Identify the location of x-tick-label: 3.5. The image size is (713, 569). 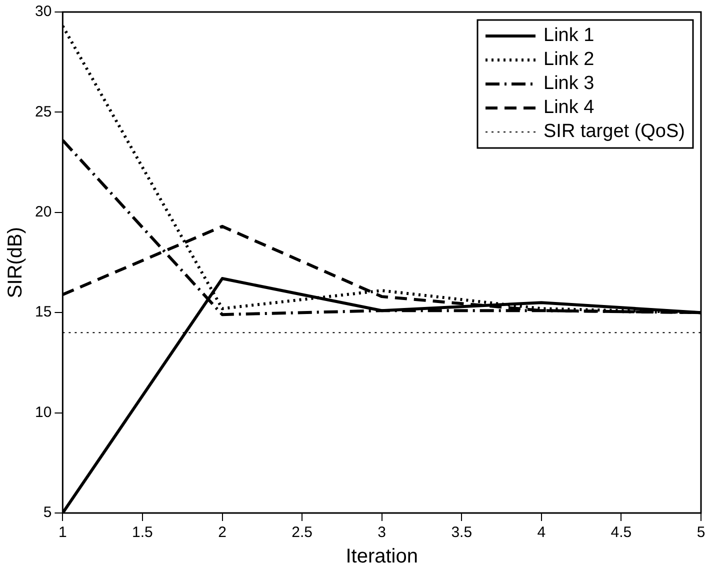
(461, 533).